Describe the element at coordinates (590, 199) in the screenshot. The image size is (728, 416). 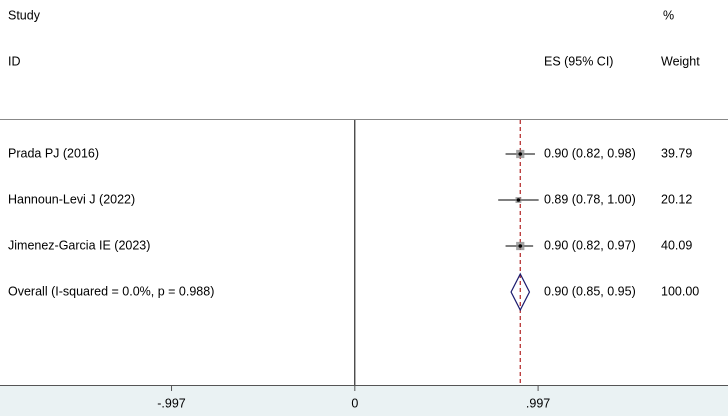
I see `es-label: 0.89 (0.78, 1.00)` at that location.